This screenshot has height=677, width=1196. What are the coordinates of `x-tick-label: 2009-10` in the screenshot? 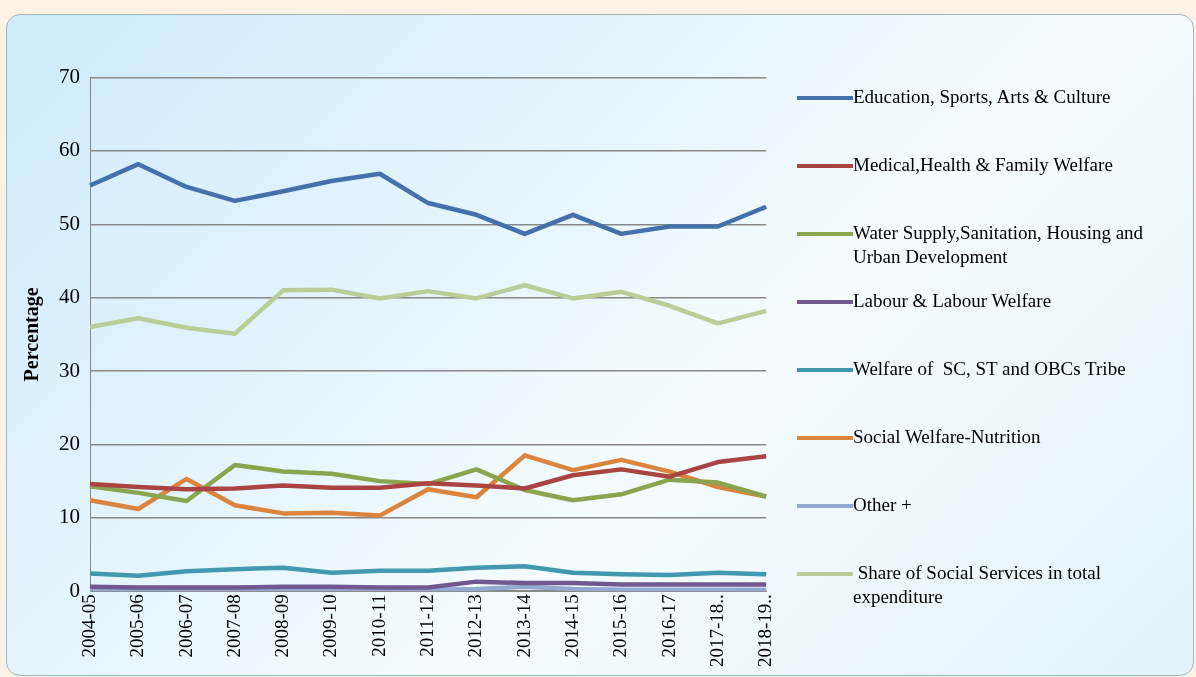 It's located at (330, 626).